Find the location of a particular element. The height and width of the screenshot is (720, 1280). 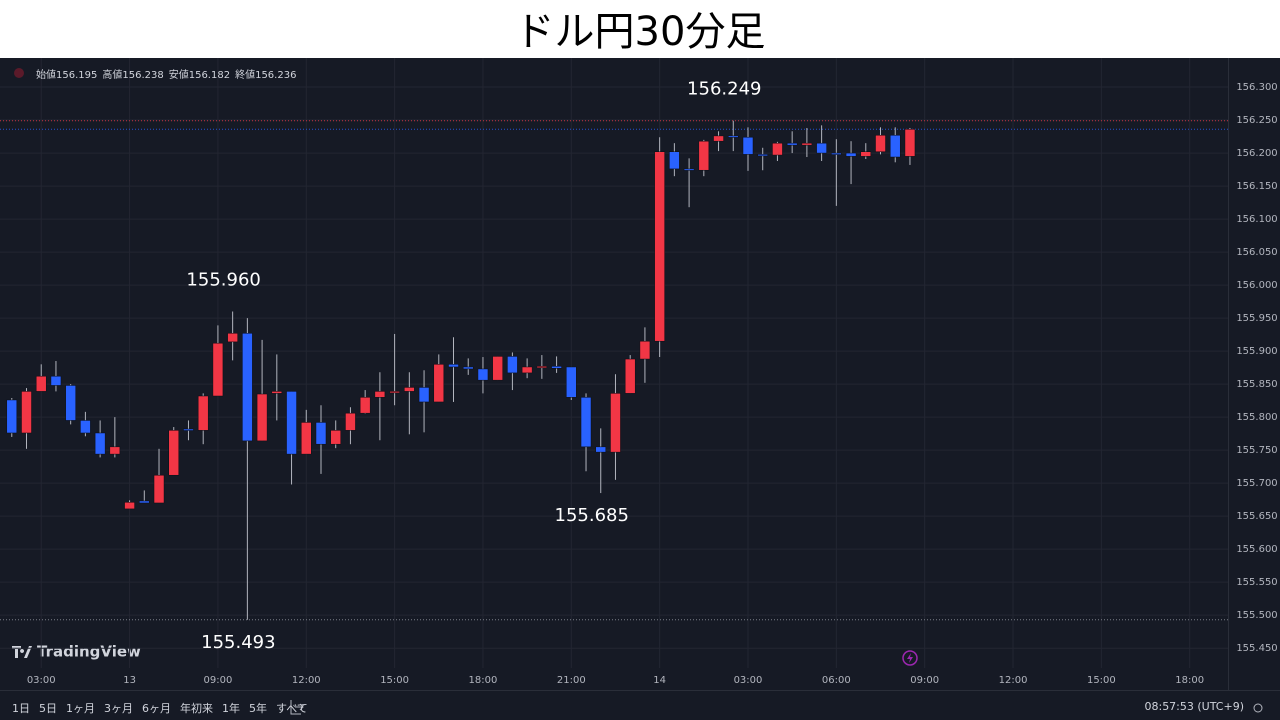

range-button: 5年 is located at coordinates (258, 708).